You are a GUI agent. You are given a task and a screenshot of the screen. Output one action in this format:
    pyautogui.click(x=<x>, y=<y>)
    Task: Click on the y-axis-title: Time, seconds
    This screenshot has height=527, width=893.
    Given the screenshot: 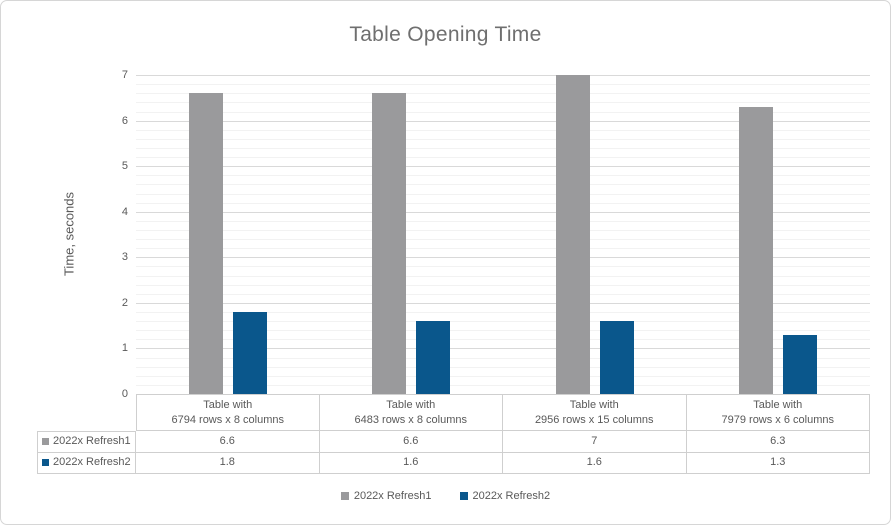 What is the action you would take?
    pyautogui.click(x=69, y=234)
    